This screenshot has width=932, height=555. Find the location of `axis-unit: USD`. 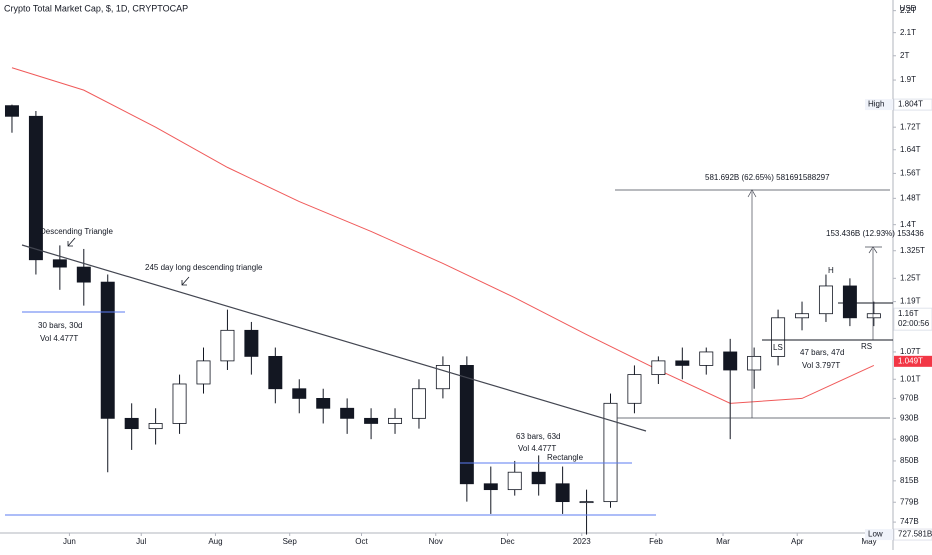

axis-unit: USD is located at coordinates (908, 8).